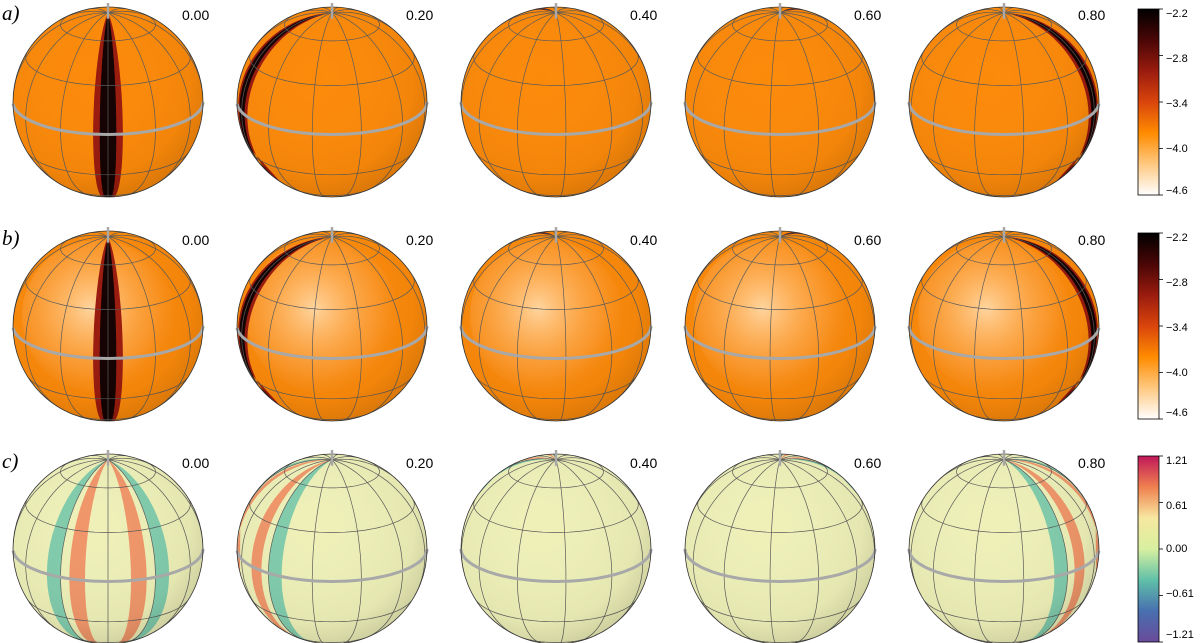  I want to click on colorbar-a-tick-1: −2.8, so click(1177, 59).